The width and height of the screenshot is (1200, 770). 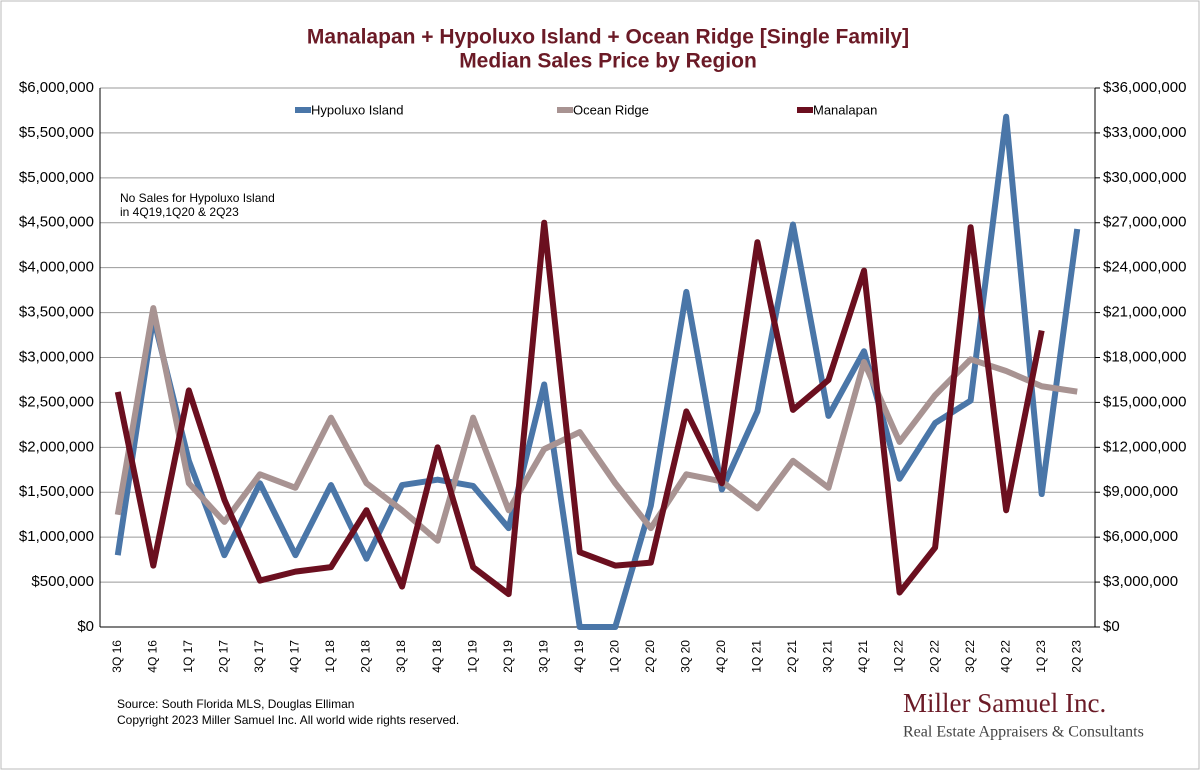 What do you see at coordinates (650, 656) in the screenshot?
I see `x-tick-label: 2Q 20` at bounding box center [650, 656].